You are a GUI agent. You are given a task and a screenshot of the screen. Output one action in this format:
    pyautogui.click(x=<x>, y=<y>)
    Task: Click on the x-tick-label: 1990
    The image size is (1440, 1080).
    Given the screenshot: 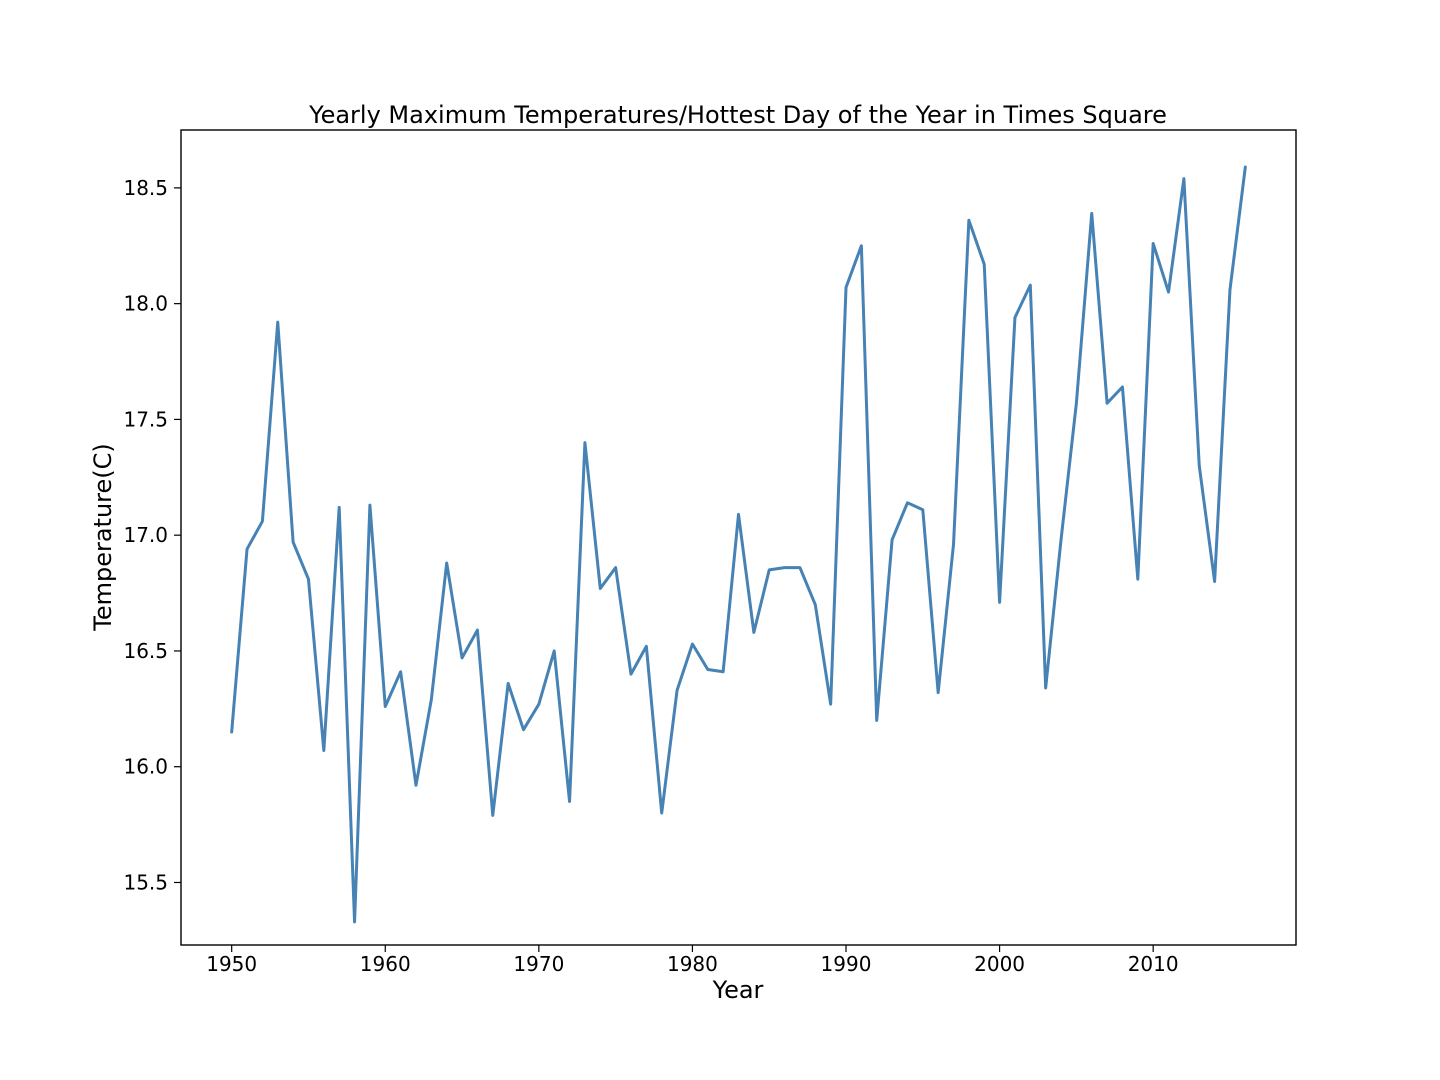 What is the action you would take?
    pyautogui.click(x=846, y=964)
    